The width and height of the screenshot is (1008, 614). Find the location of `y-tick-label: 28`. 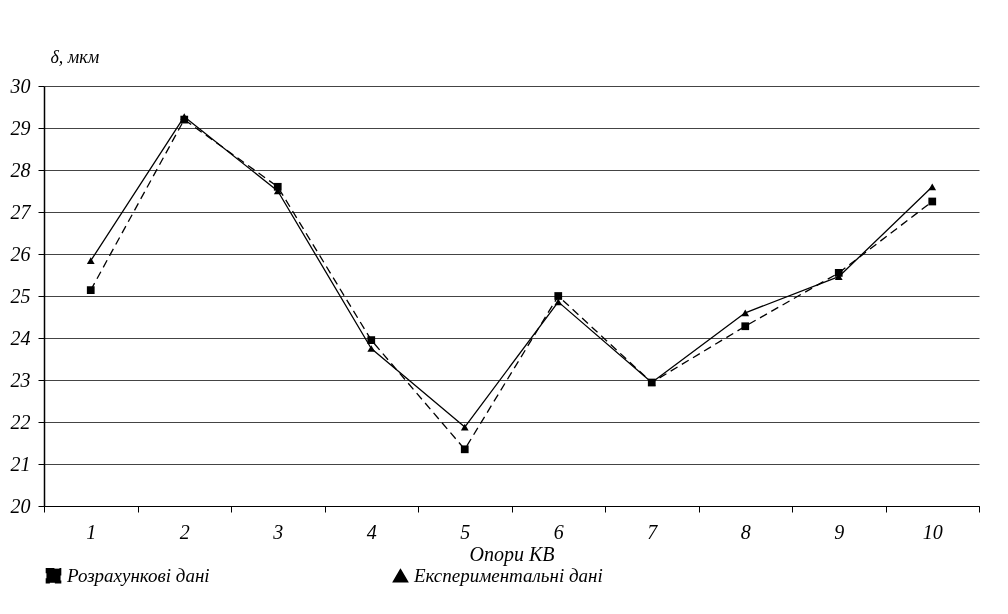

y-tick-label: 28 is located at coordinates (20, 169).